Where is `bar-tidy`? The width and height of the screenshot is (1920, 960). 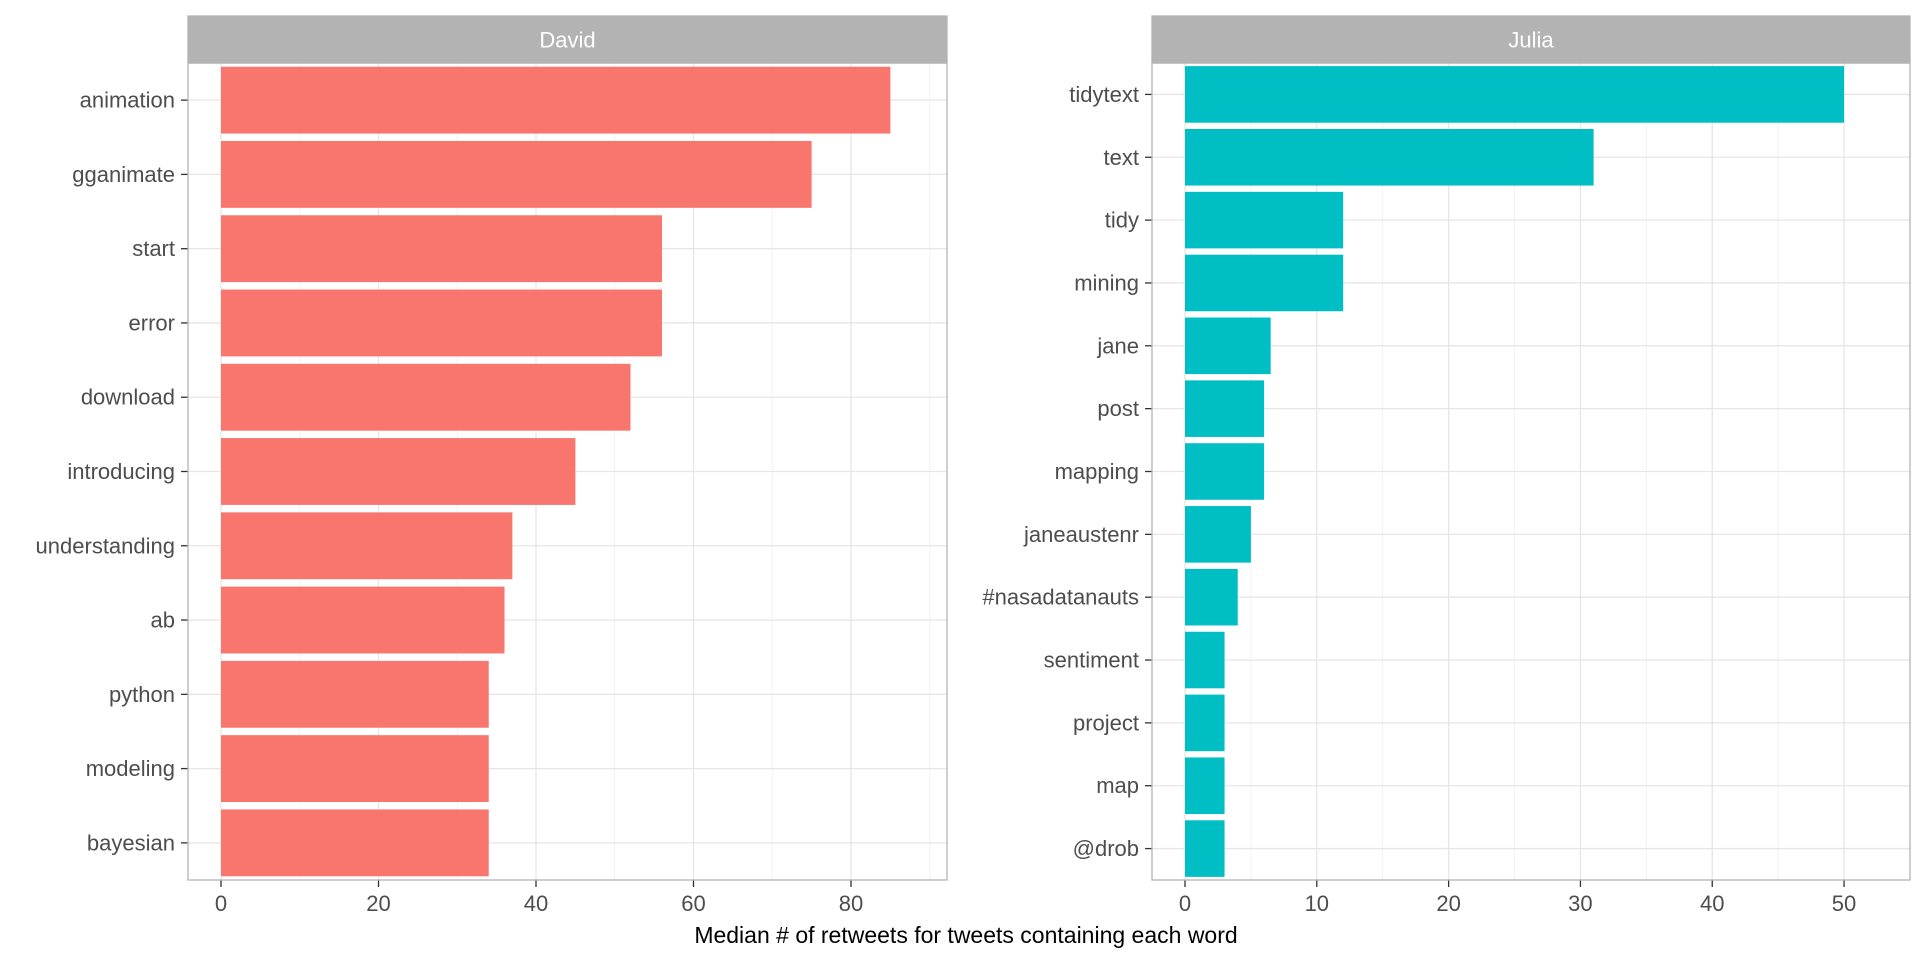 bar-tidy is located at coordinates (1264, 220).